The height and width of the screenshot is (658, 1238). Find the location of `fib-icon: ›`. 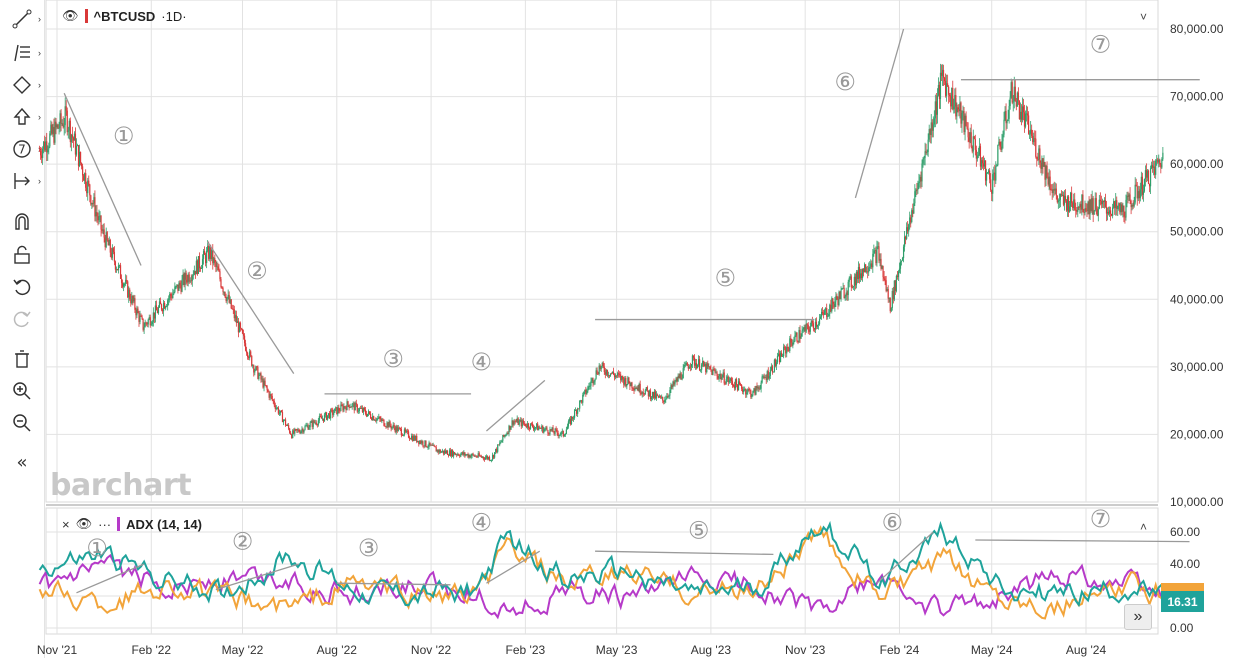

fib-icon: › is located at coordinates (25, 53).